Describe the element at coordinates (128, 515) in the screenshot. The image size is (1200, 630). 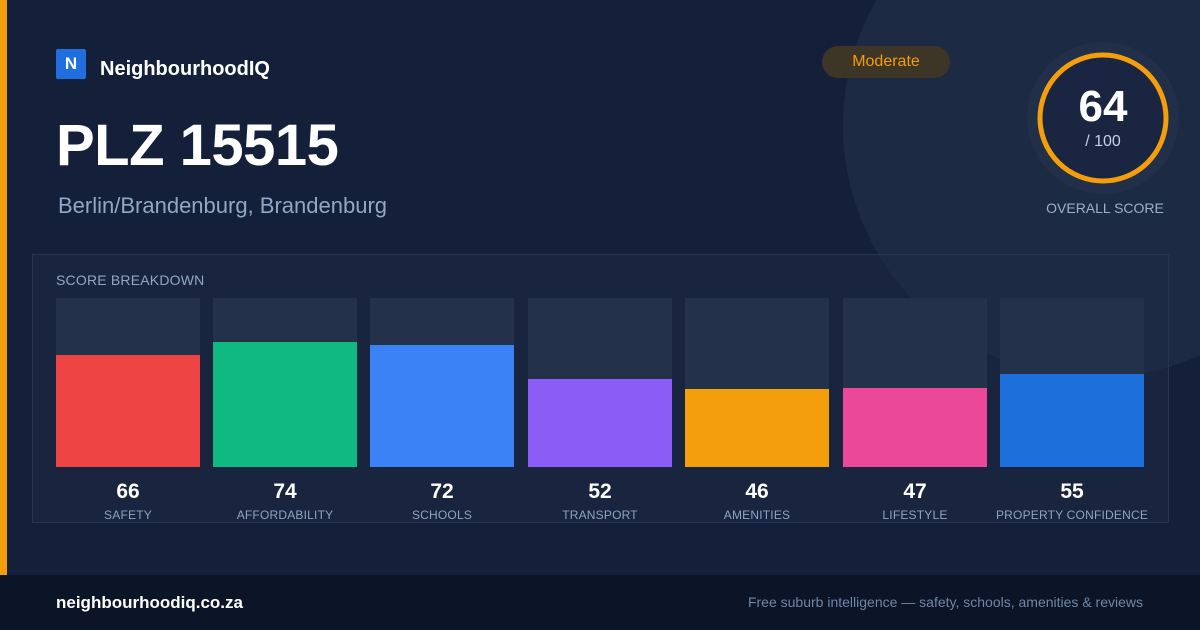
I see `bar-label-safety: SAFETY` at that location.